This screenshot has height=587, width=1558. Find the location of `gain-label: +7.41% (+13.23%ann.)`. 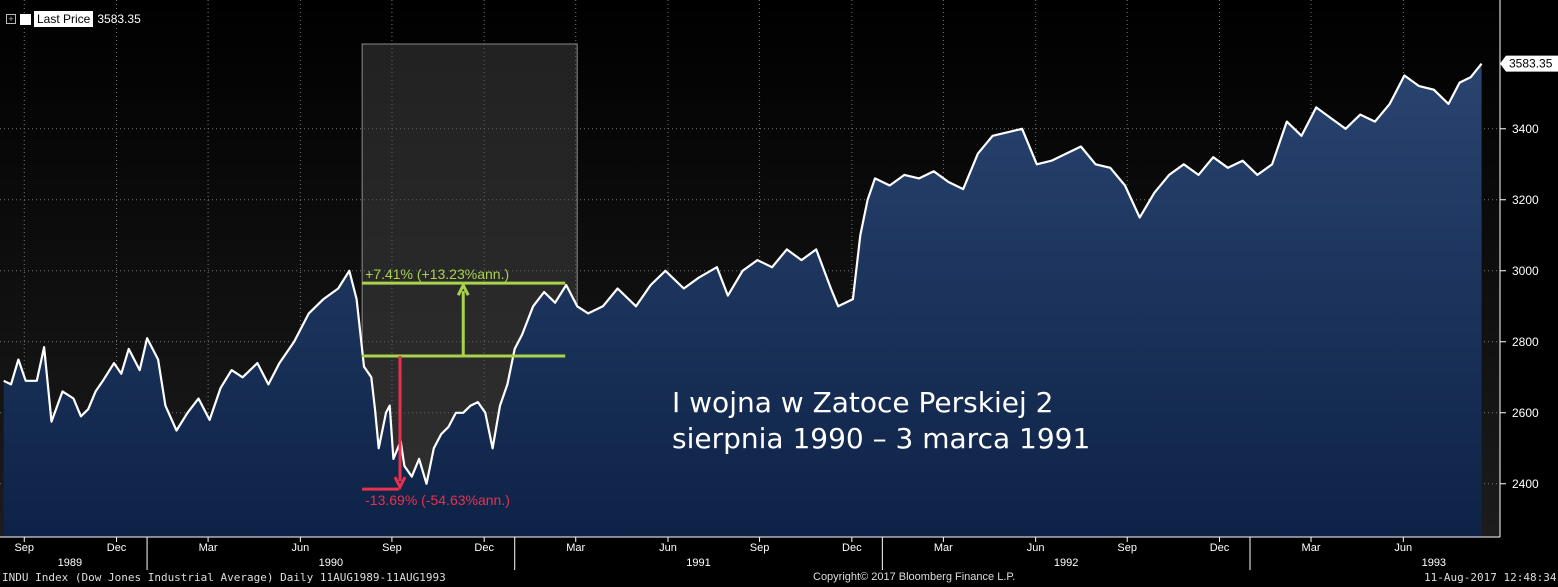

gain-label: +7.41% (+13.23%ann.) is located at coordinates (437, 274).